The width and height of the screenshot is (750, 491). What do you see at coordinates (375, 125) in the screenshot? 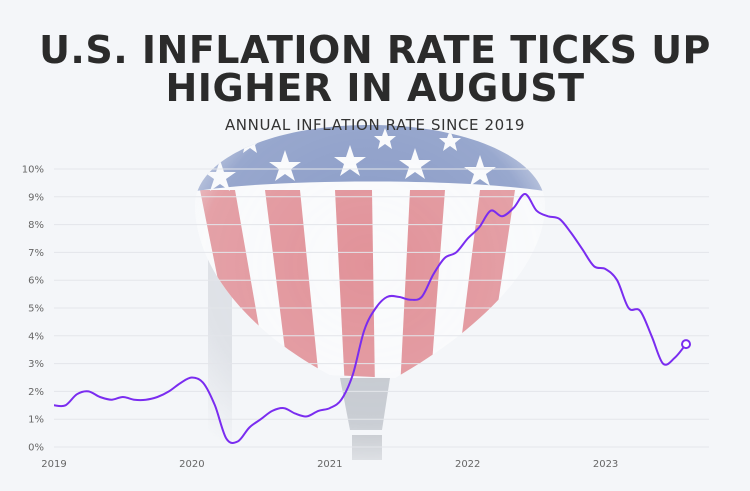
I see `chart-subtitle: ANNUAL INFLATION RATE SINCE 2019` at bounding box center [375, 125].